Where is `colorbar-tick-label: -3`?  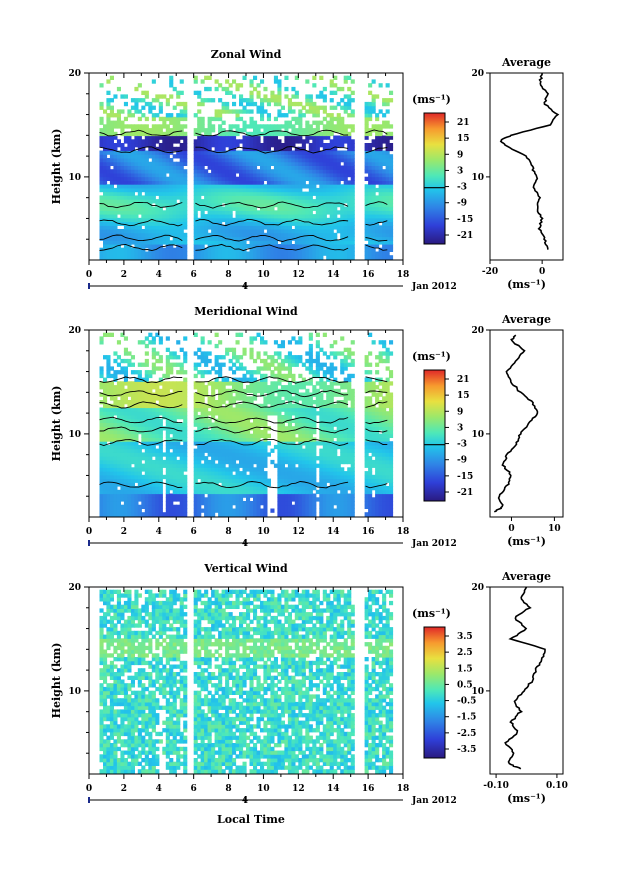 colorbar-tick-label: -3 is located at coordinates (462, 188).